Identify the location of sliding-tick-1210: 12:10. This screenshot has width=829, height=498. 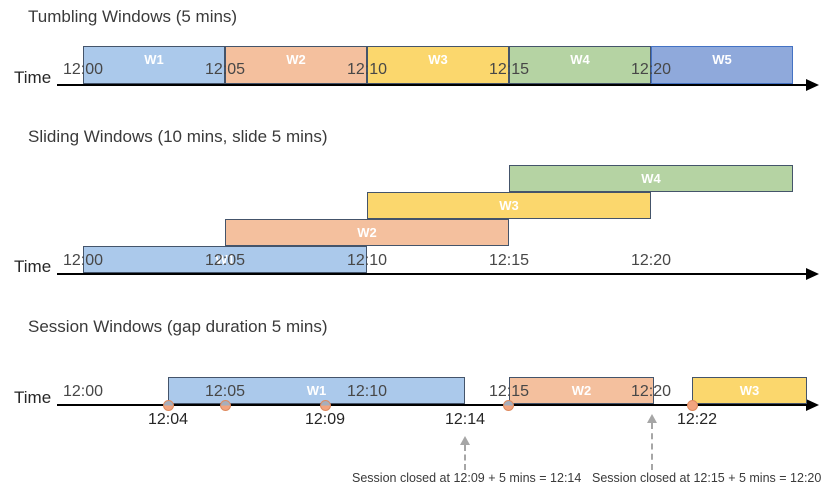
(367, 261).